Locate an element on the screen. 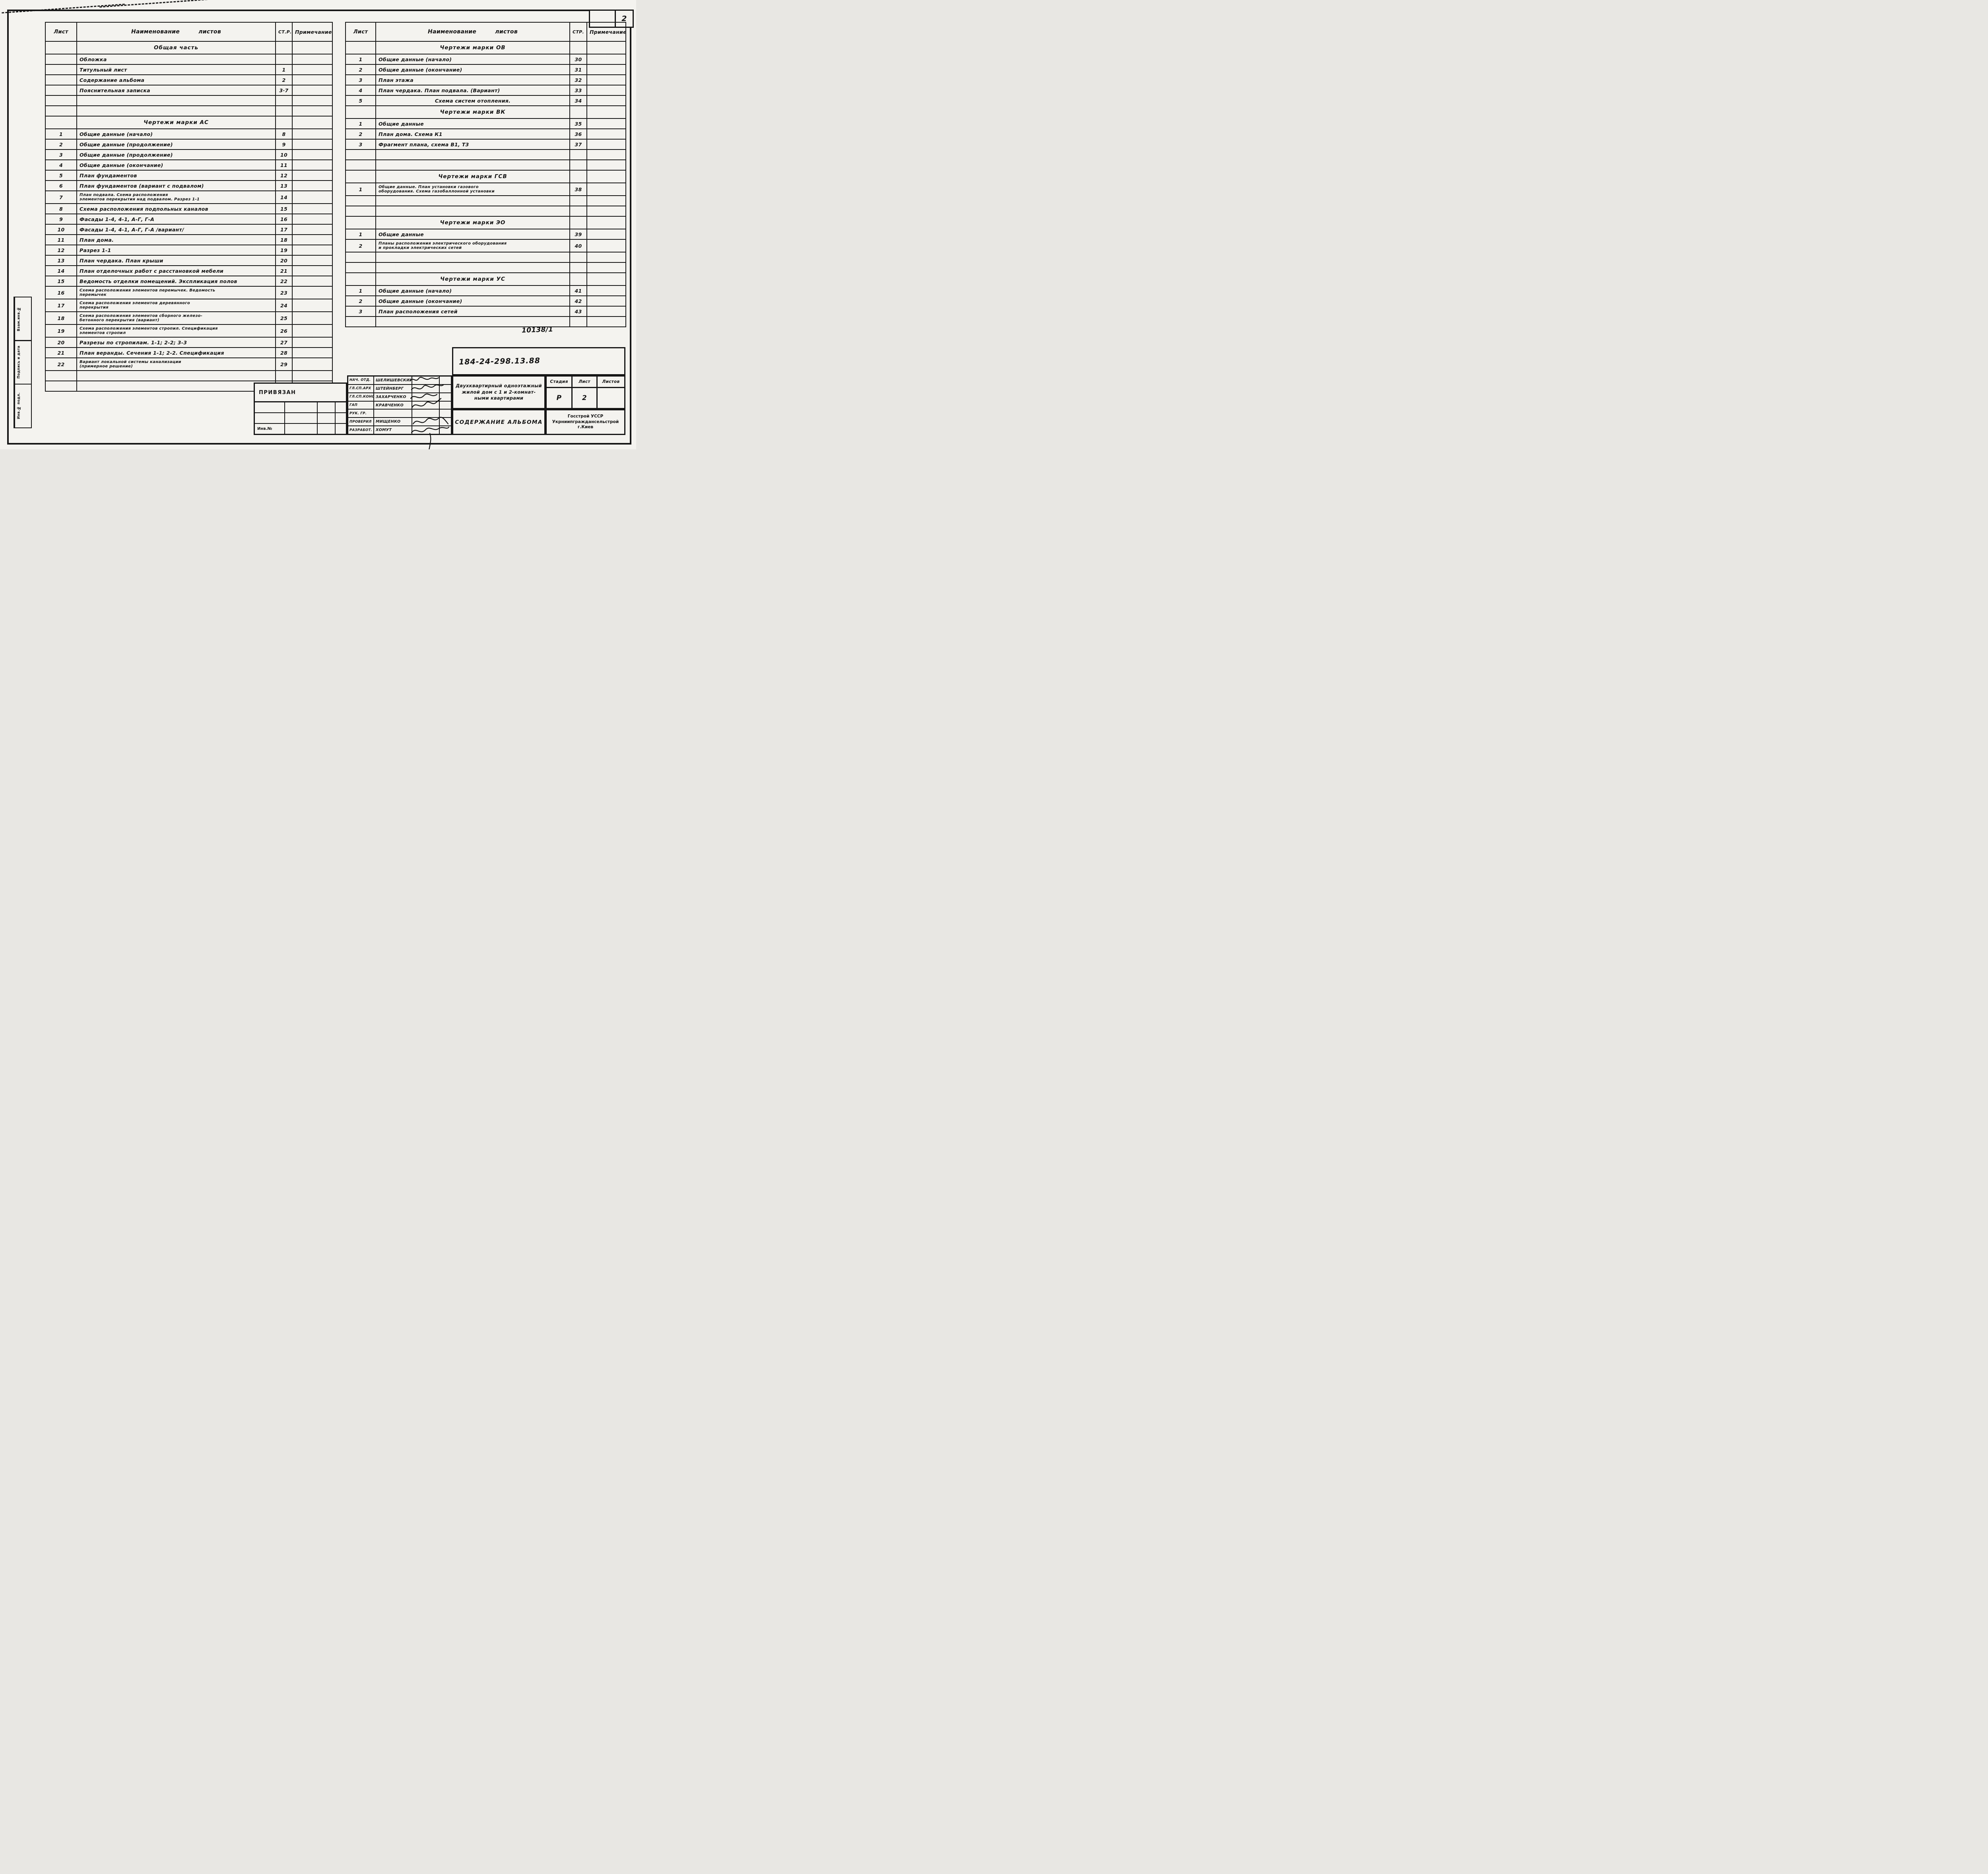 This screenshot has width=1988, height=1874. table-row: 12 Разрез 1-1 19 is located at coordinates (189, 250).